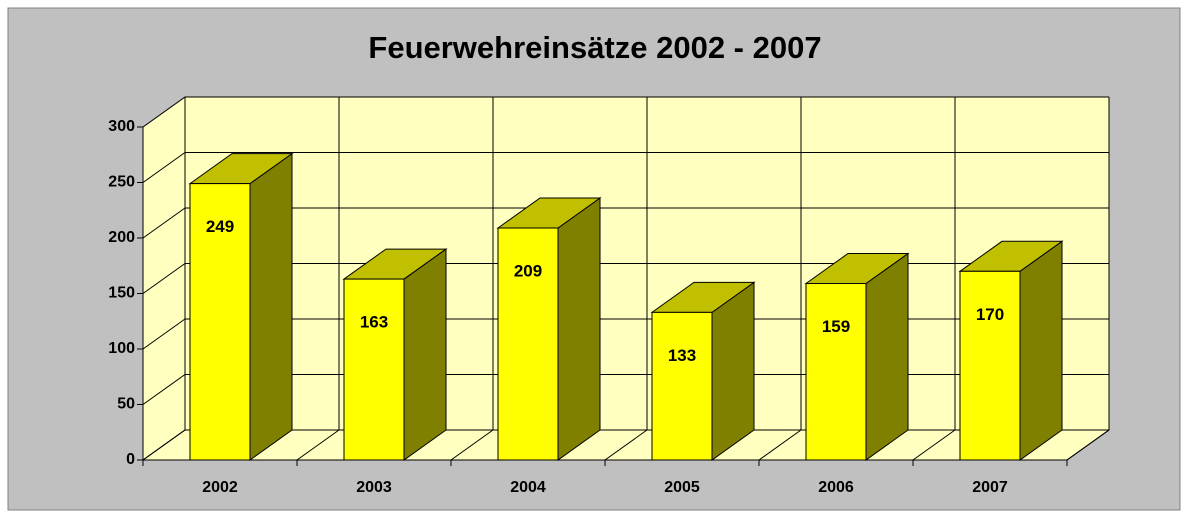 The height and width of the screenshot is (518, 1189). What do you see at coordinates (528, 270) in the screenshot?
I see `data-label: 209` at bounding box center [528, 270].